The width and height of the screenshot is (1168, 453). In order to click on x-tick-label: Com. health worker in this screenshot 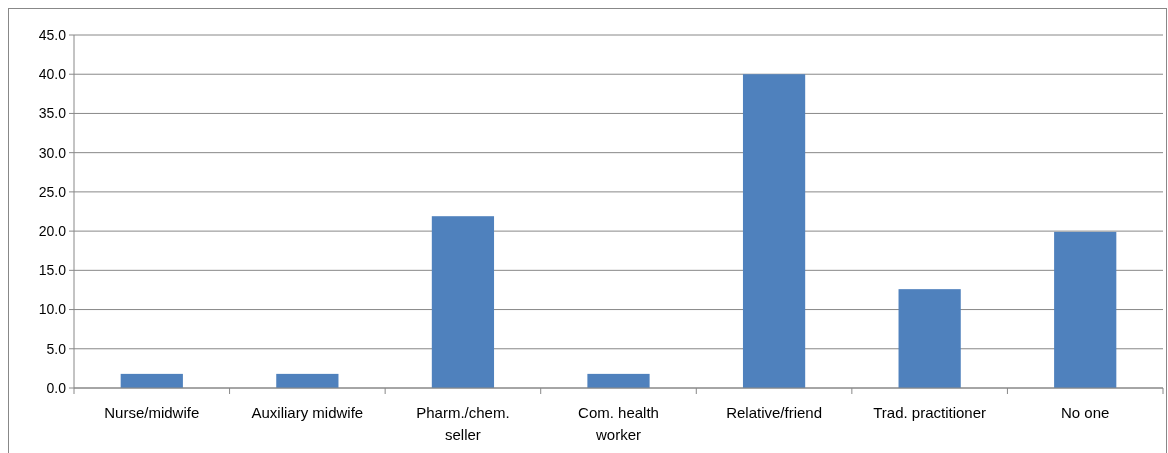, I will do `click(618, 423)`.